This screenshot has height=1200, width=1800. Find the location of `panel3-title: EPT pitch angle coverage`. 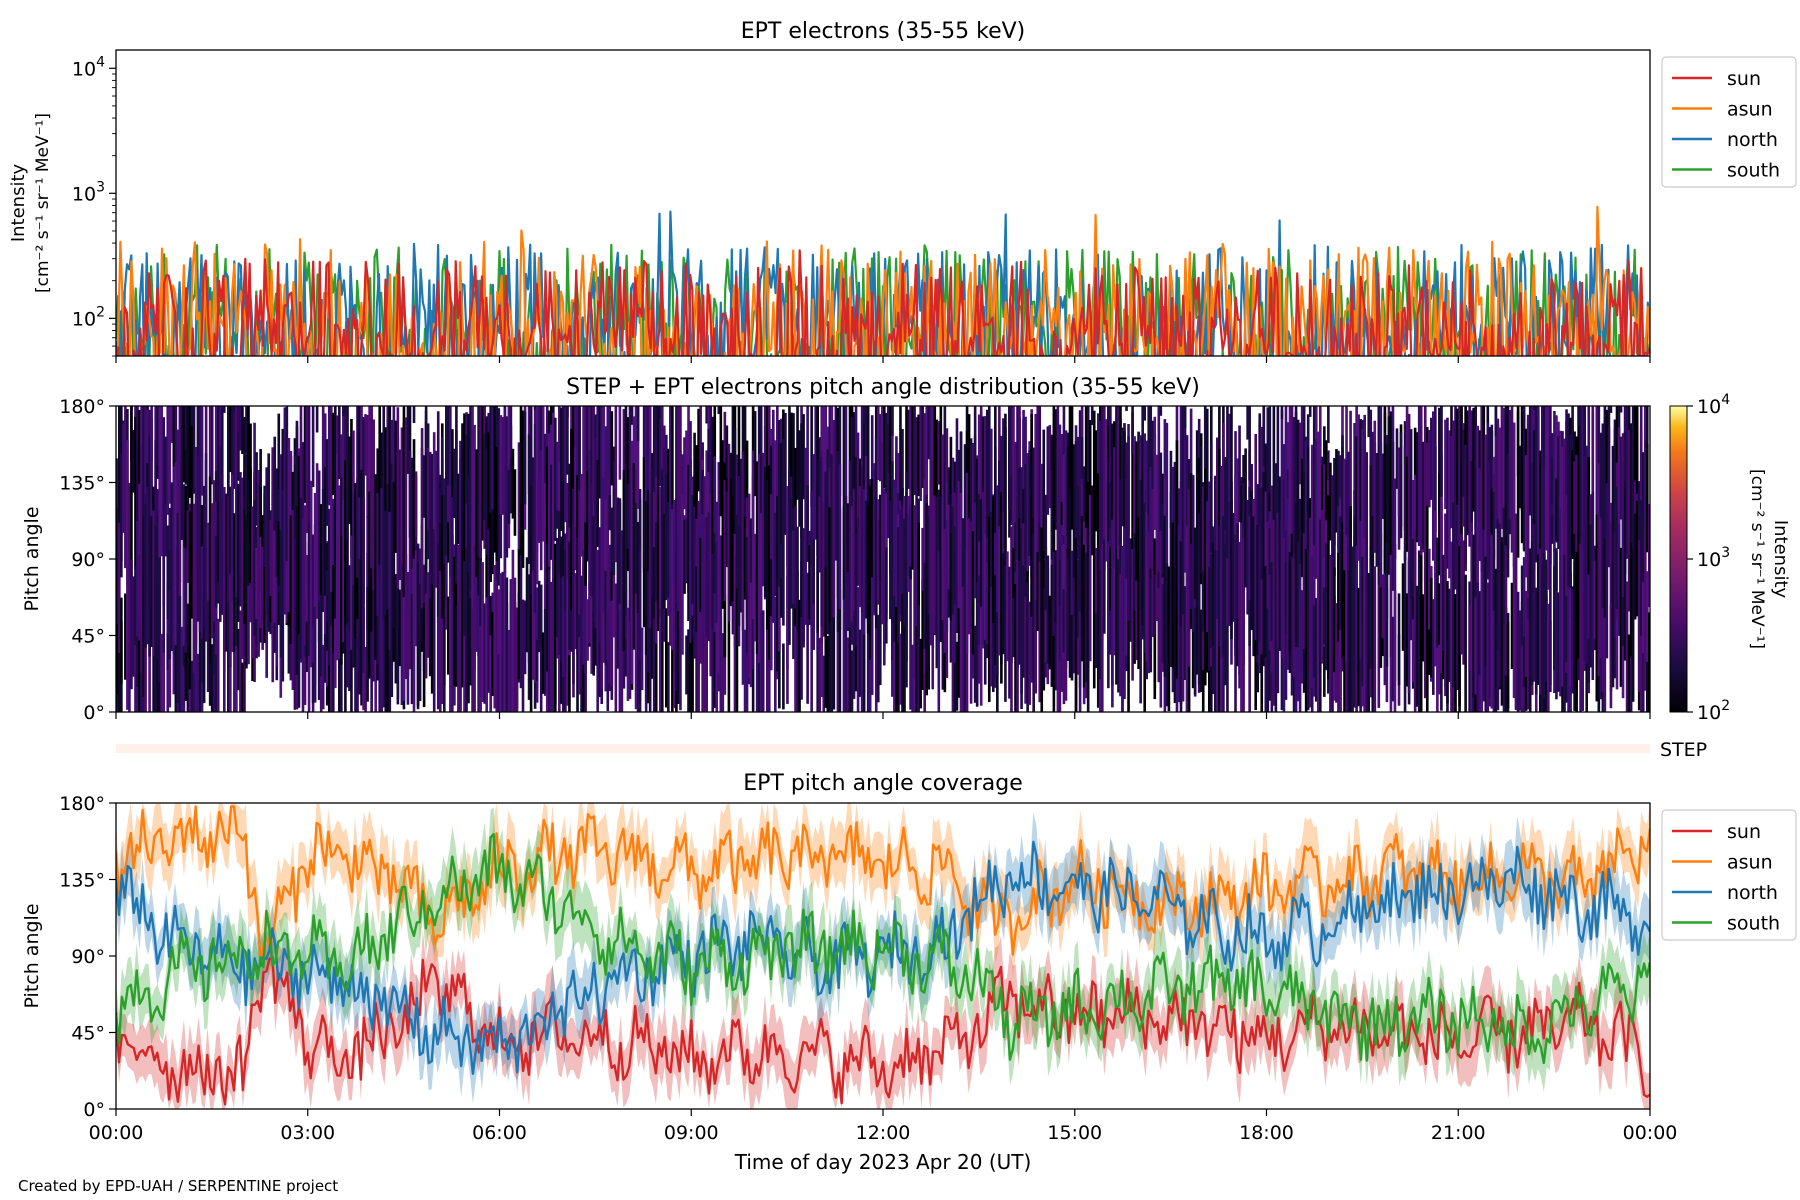

panel3-title: EPT pitch angle coverage is located at coordinates (883, 783).